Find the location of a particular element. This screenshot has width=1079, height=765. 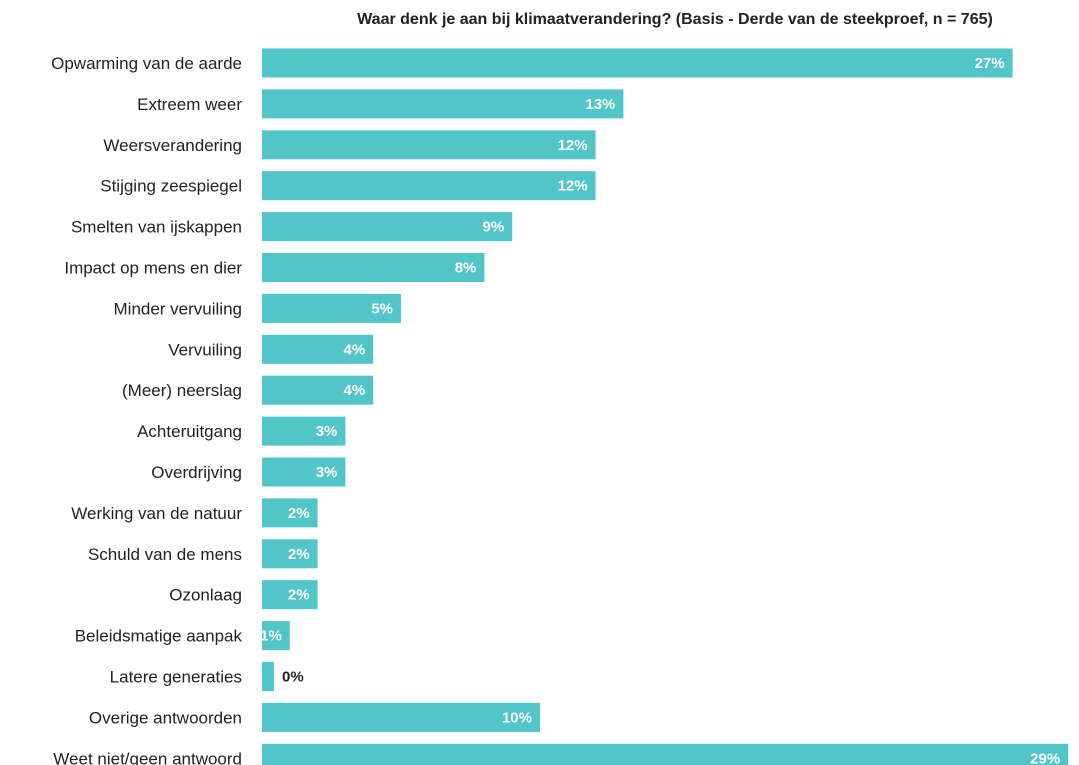

category-label: Beleidsmatige aanpak is located at coordinates (159, 636).